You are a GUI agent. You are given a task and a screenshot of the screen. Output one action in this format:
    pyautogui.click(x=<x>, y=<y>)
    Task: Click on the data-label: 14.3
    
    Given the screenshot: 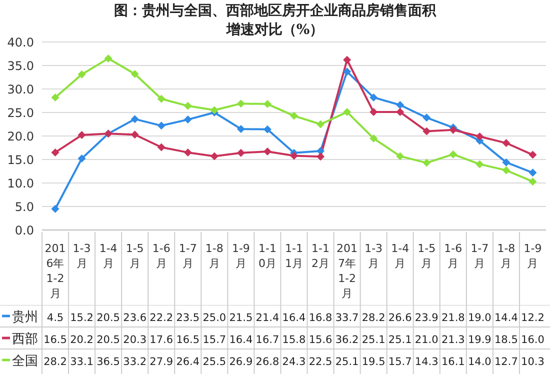 What is the action you would take?
    pyautogui.click(x=426, y=362)
    